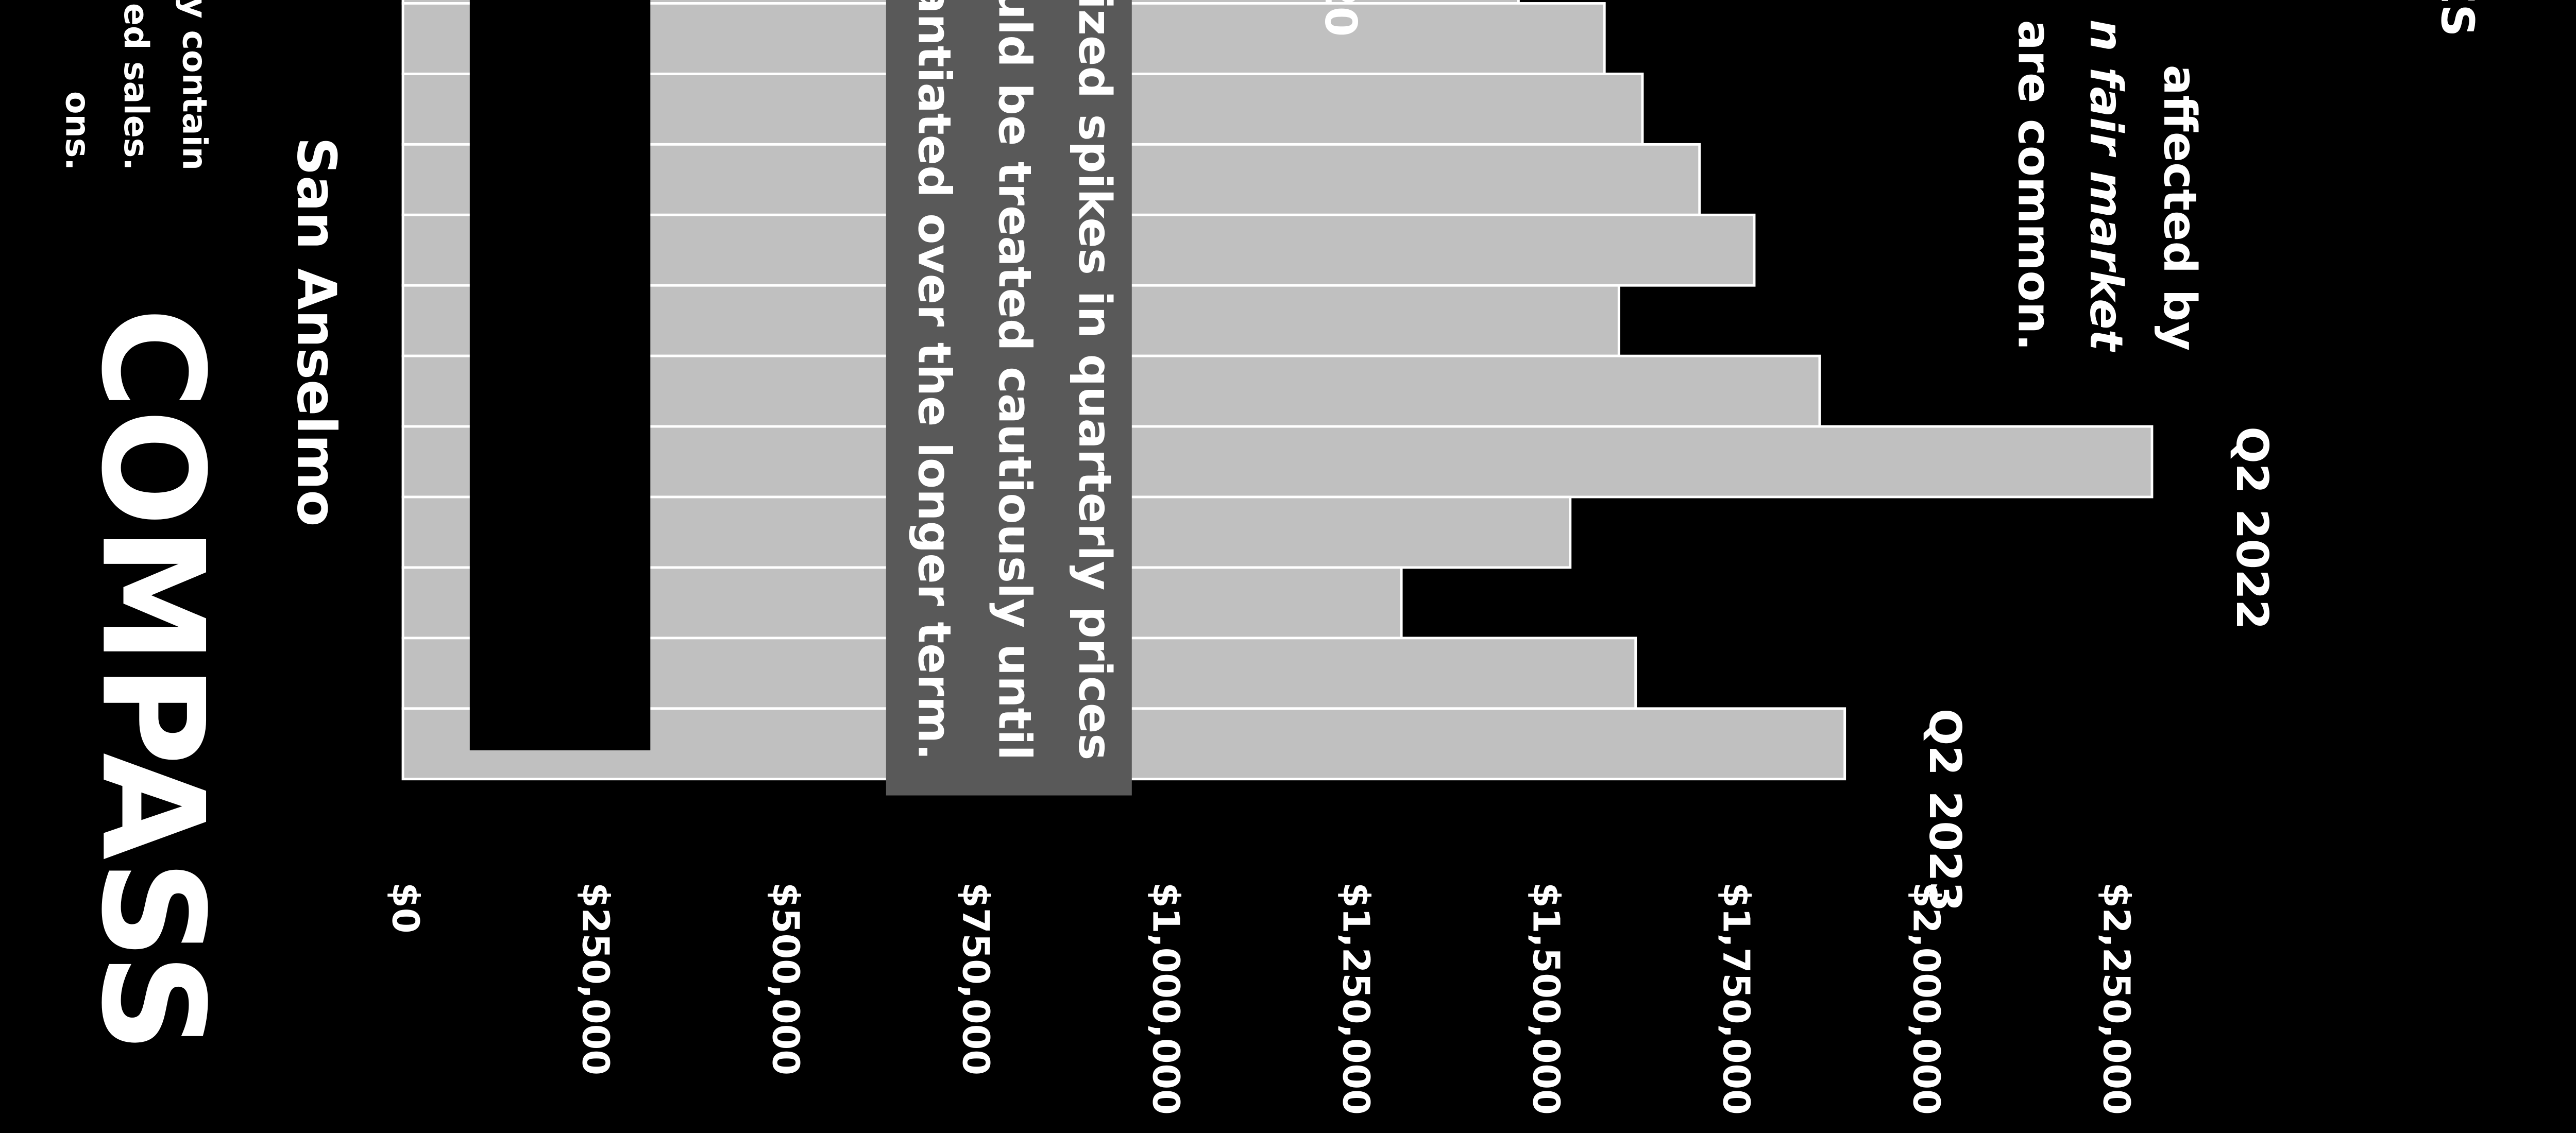 This screenshot has height=1133, width=2576. Describe the element at coordinates (786, 978) in the screenshot. I see `x-tick-label: $500,000` at that location.